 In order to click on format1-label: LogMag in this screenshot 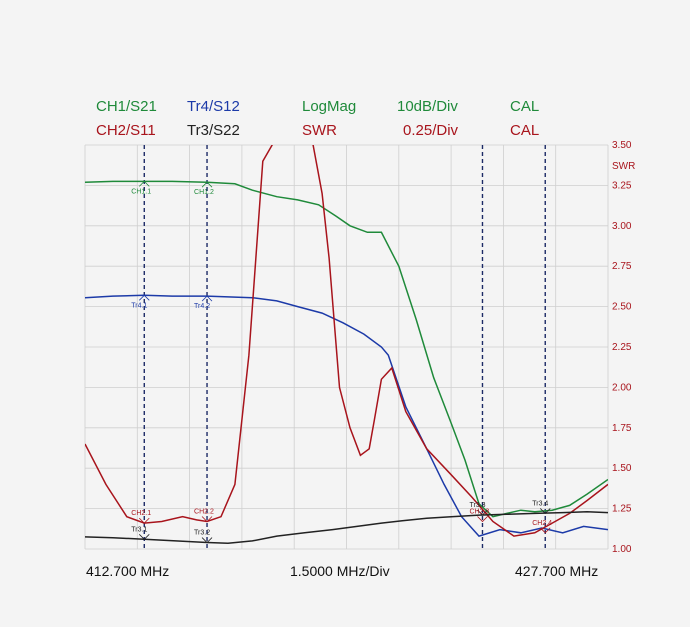, I will do `click(329, 106)`.